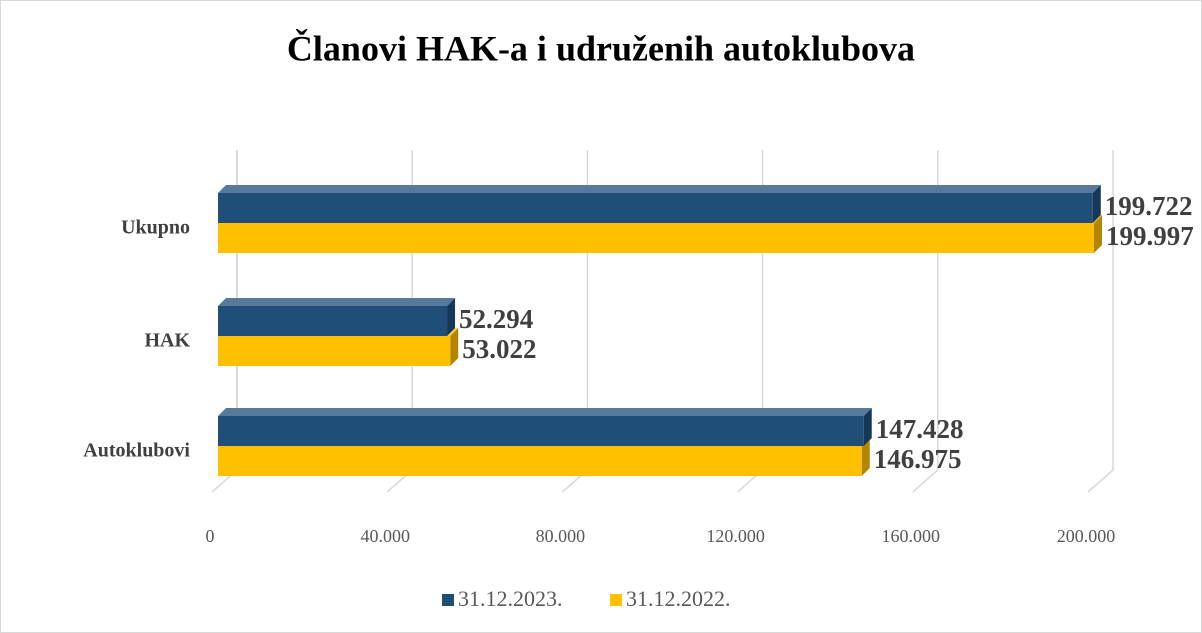  Describe the element at coordinates (499, 349) in the screenshot. I see `value-label: 53.022` at that location.